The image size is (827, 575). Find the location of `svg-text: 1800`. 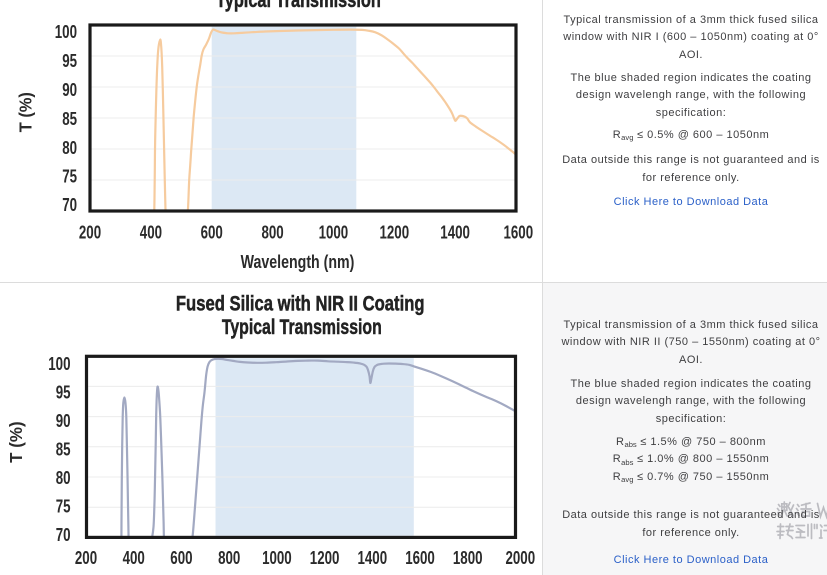

svg-text: 1800 is located at coordinates (468, 558).